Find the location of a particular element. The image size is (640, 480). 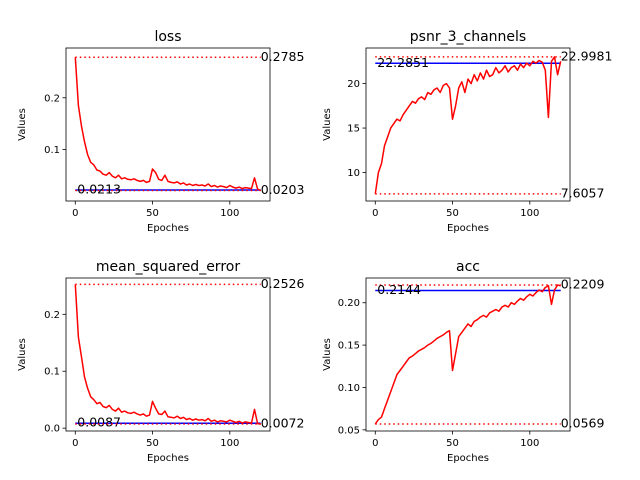

reference-value-label: 0.0087 is located at coordinates (99, 422).